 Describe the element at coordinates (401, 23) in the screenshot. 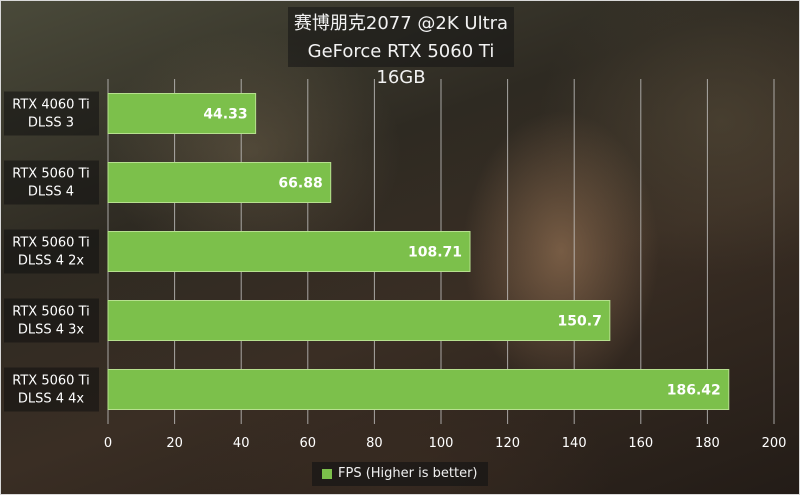

I see `chart-title: 赛博朋克2077 @2K Ultra` at that location.